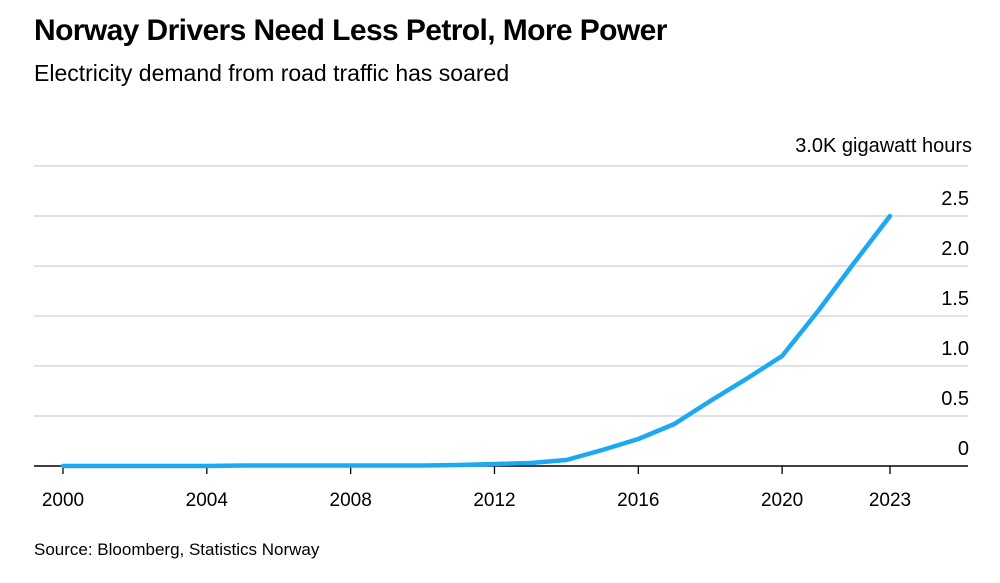 Image resolution: width=1000 pixels, height=583 pixels. I want to click on y-tick-label: 2.5, so click(955, 199).